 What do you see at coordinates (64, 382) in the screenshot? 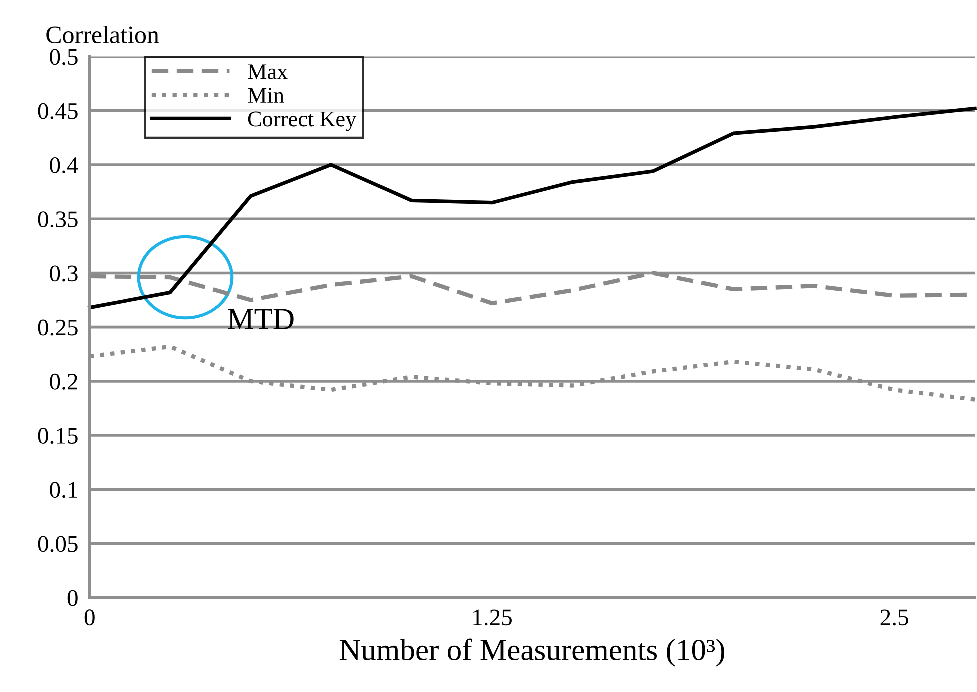
I see `y-tick-label: 0.2` at bounding box center [64, 382].